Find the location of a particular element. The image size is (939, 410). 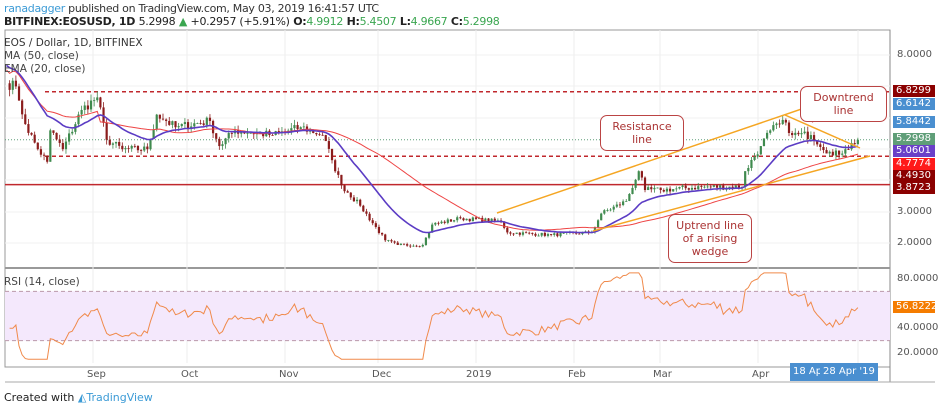

low-label: L: is located at coordinates (405, 21).